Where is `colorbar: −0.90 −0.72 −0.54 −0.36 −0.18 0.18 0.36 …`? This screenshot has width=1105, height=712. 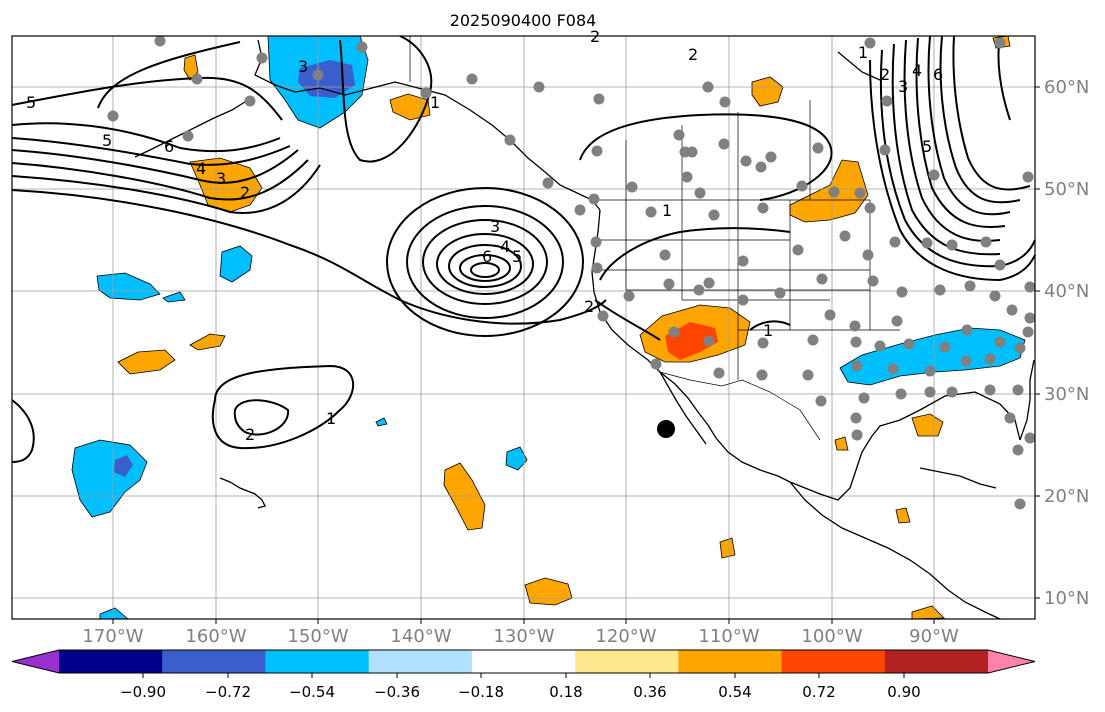
colorbar: −0.90 −0.72 −0.54 −0.36 −0.18 0.18 0.36 … is located at coordinates (523, 675).